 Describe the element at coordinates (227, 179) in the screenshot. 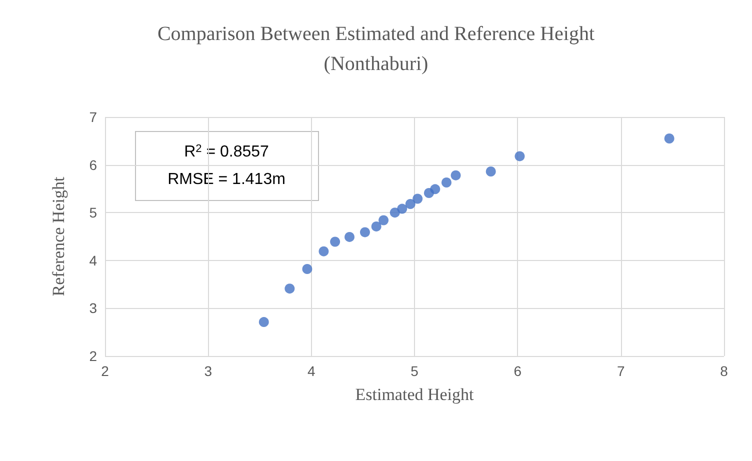

I see `annotation: RMSE = 1.413m` at that location.